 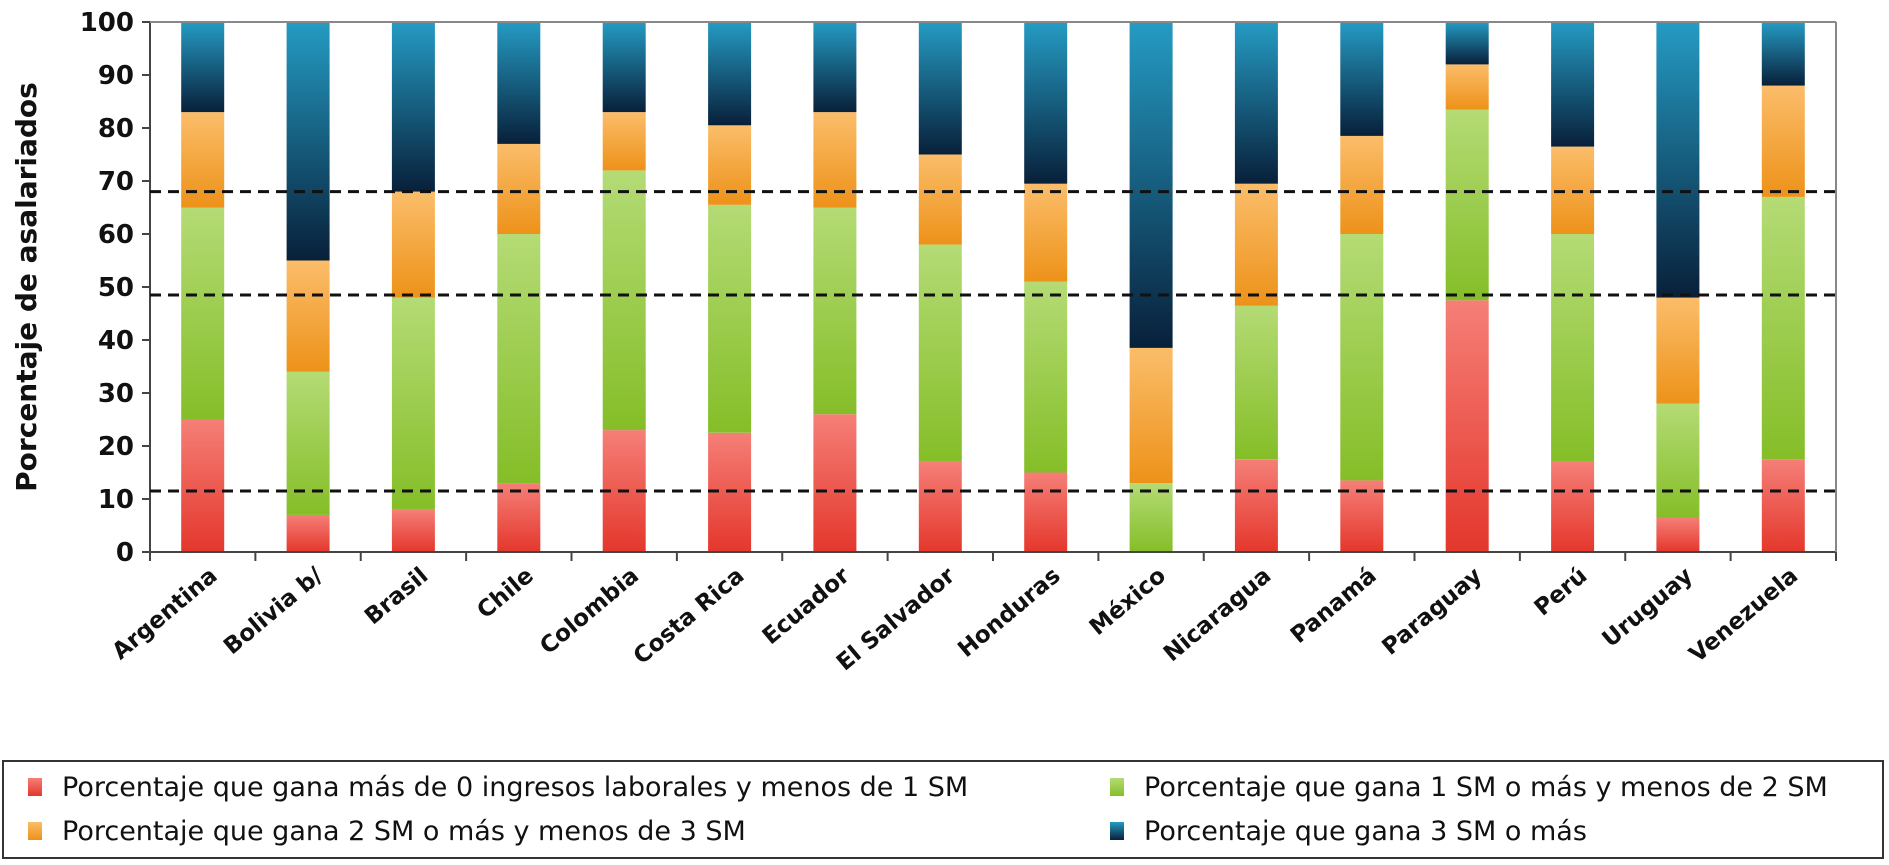 I want to click on y-tick-label: 60, so click(x=116, y=235).